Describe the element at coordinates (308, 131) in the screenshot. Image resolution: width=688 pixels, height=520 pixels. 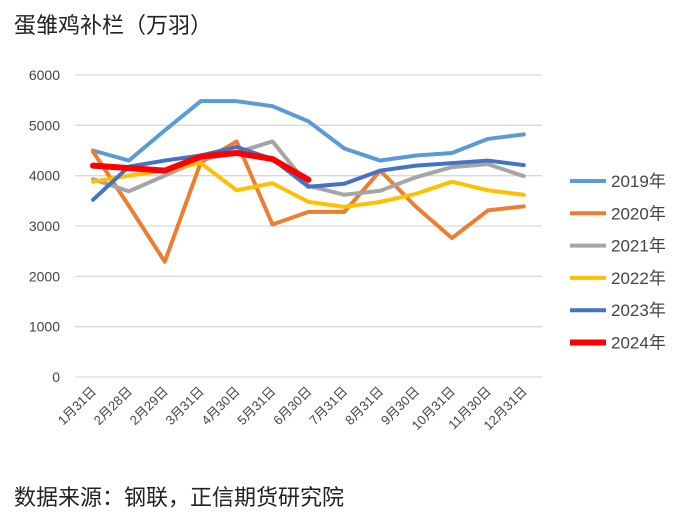
I see `series-line-2019年` at that location.